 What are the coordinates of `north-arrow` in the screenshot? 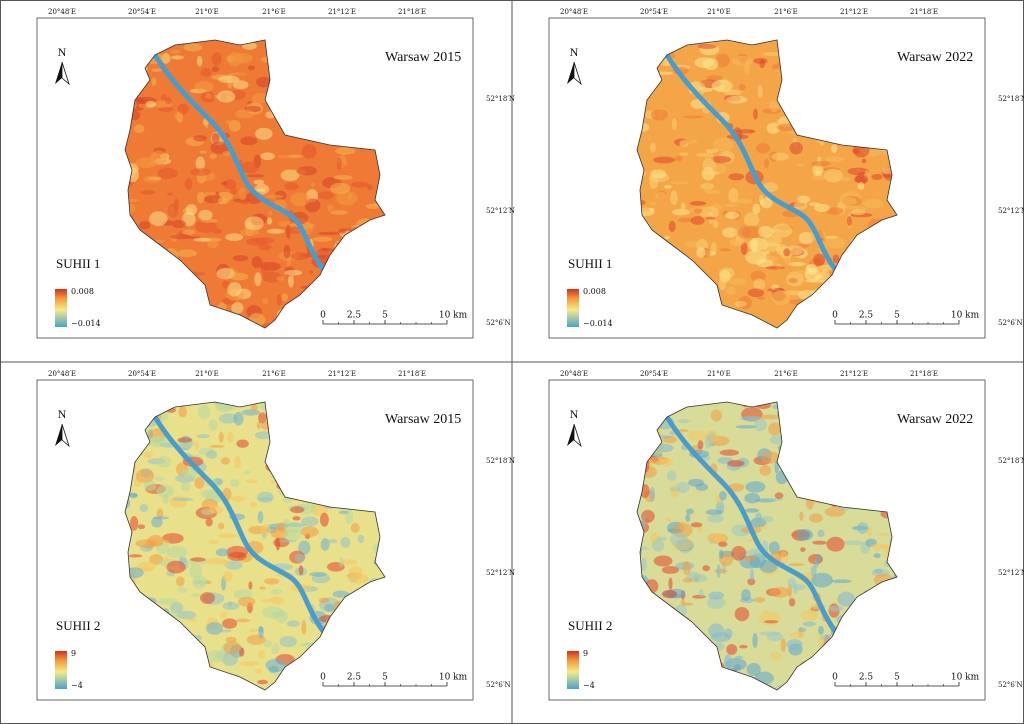 It's located at (58, 435).